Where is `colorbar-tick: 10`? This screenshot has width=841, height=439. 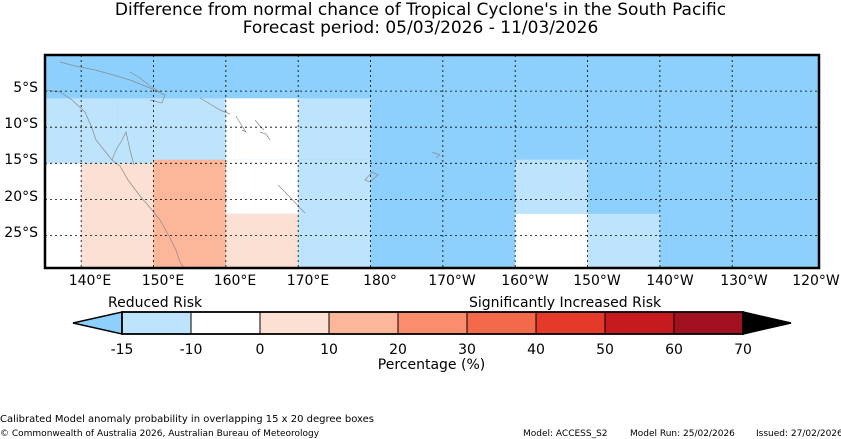
colorbar-tick: 10 is located at coordinates (329, 350).